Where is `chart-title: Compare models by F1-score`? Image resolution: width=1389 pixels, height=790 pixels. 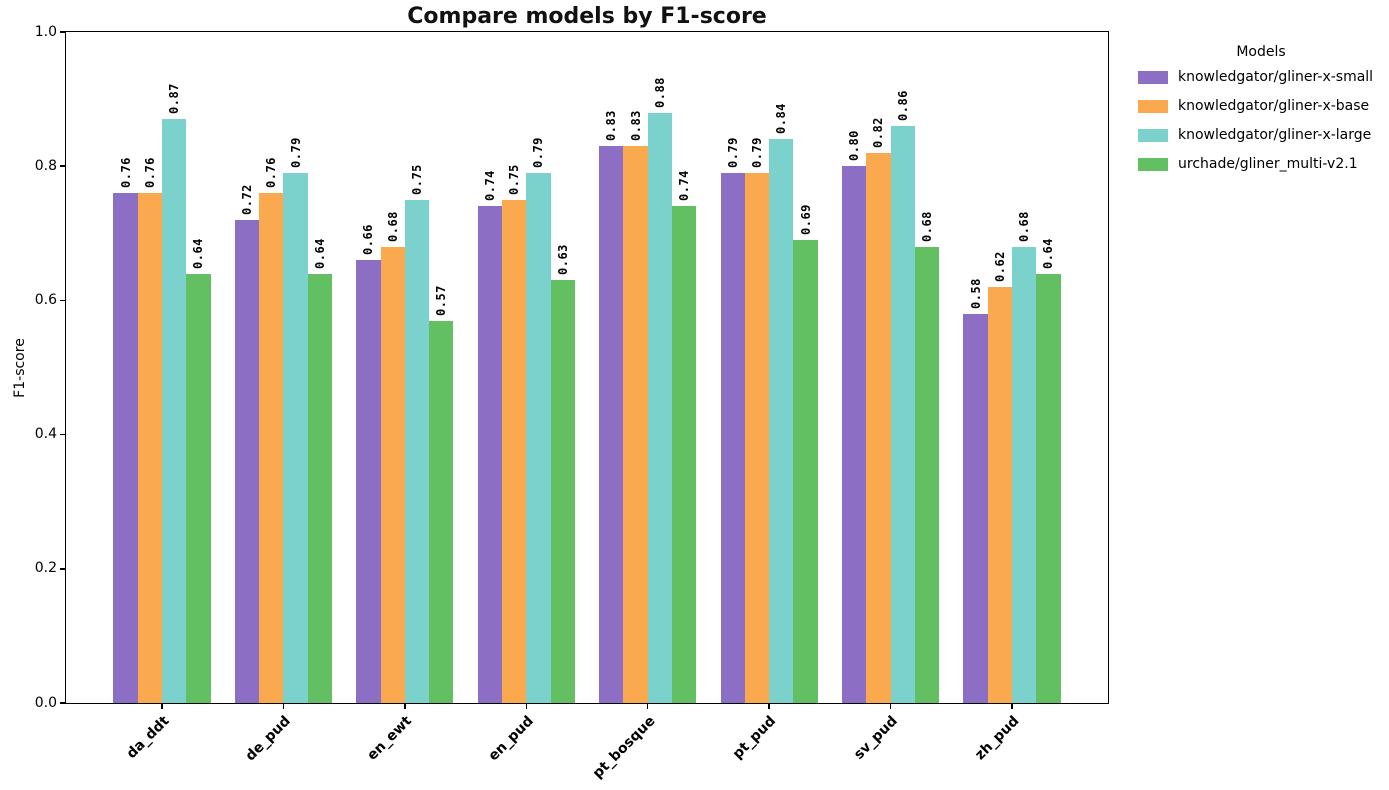
chart-title: Compare models by F1-score is located at coordinates (587, 16).